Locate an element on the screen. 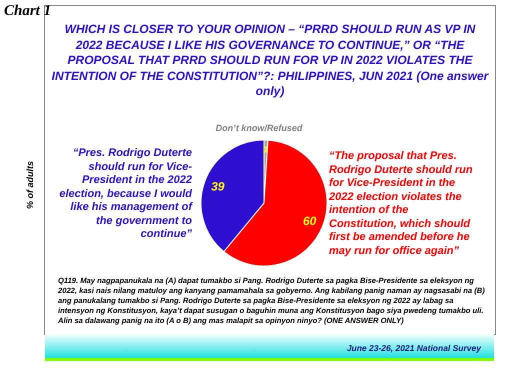  slice-label: Don’t know/Refused is located at coordinates (259, 128).